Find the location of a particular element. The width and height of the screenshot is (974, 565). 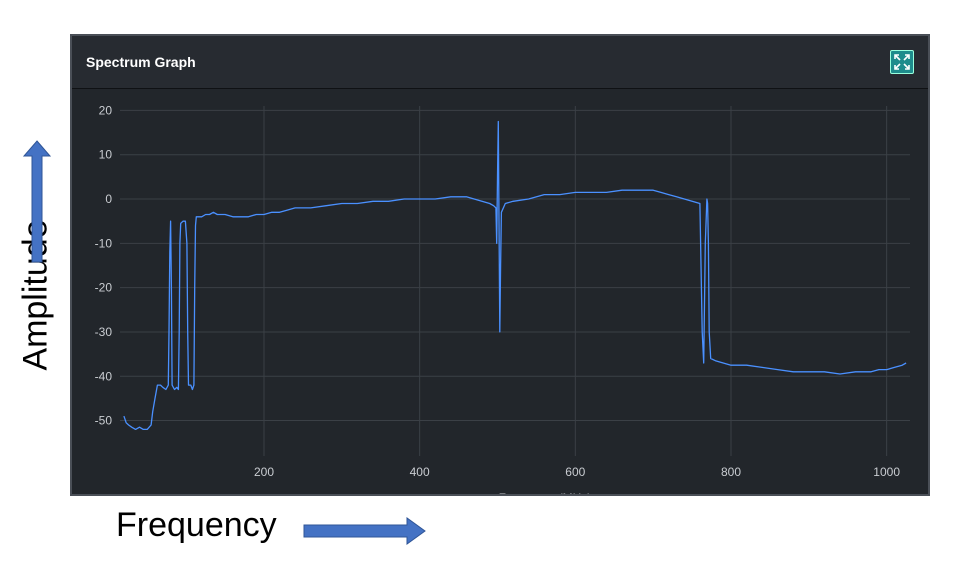

x-tick-label: 800 is located at coordinates (731, 472).